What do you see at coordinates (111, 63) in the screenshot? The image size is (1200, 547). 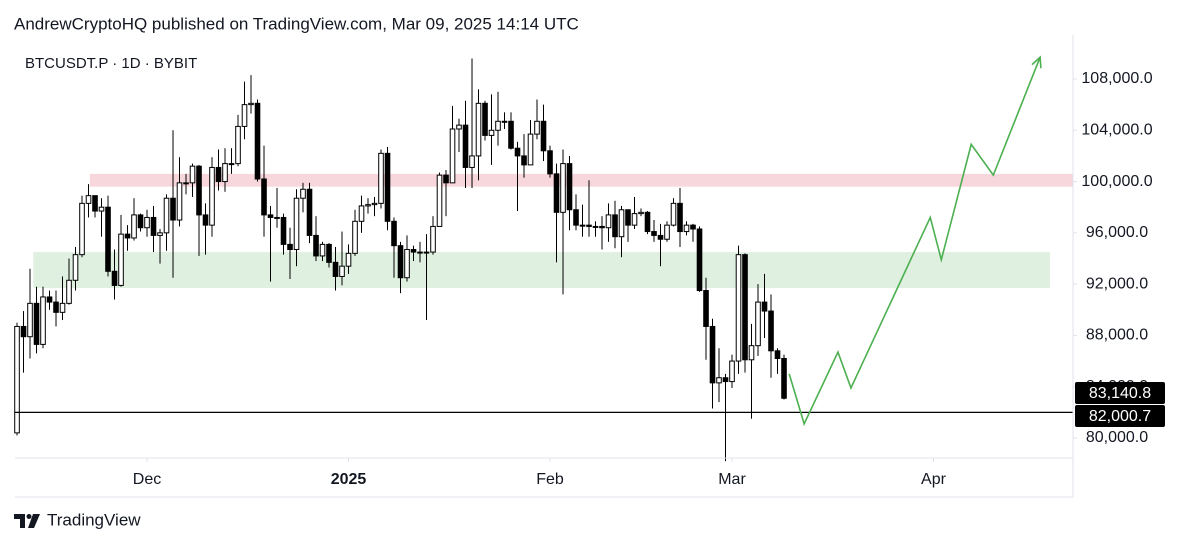 I see `symbol-title: BTCUSDT.P · 1D · BYBIT` at bounding box center [111, 63].